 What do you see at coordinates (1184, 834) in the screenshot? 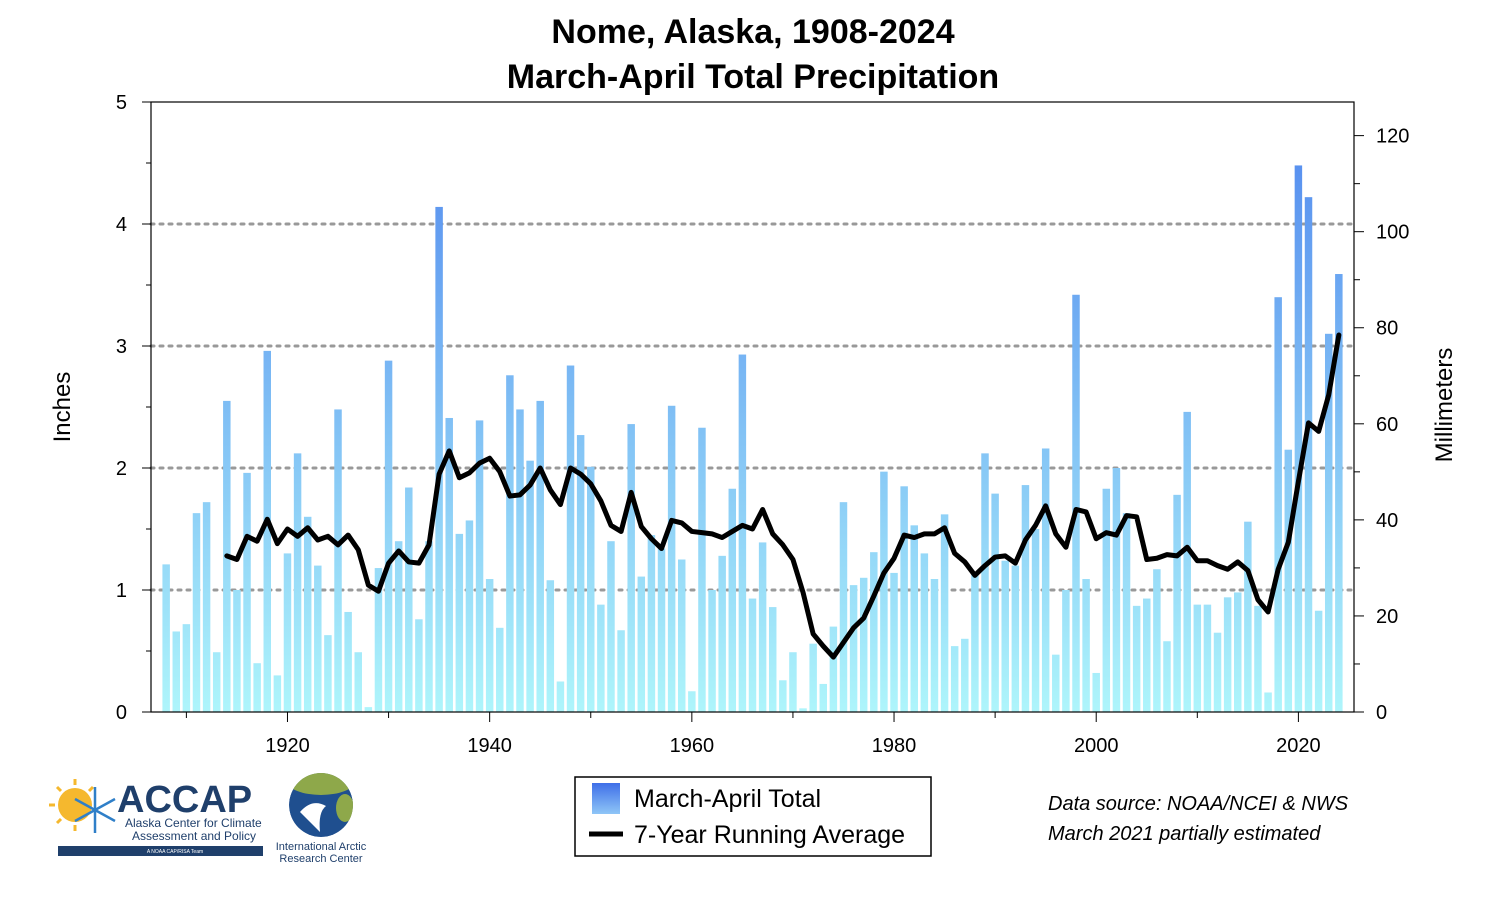
I see `data-source-line-2: March 2021 partially estimated` at bounding box center [1184, 834].